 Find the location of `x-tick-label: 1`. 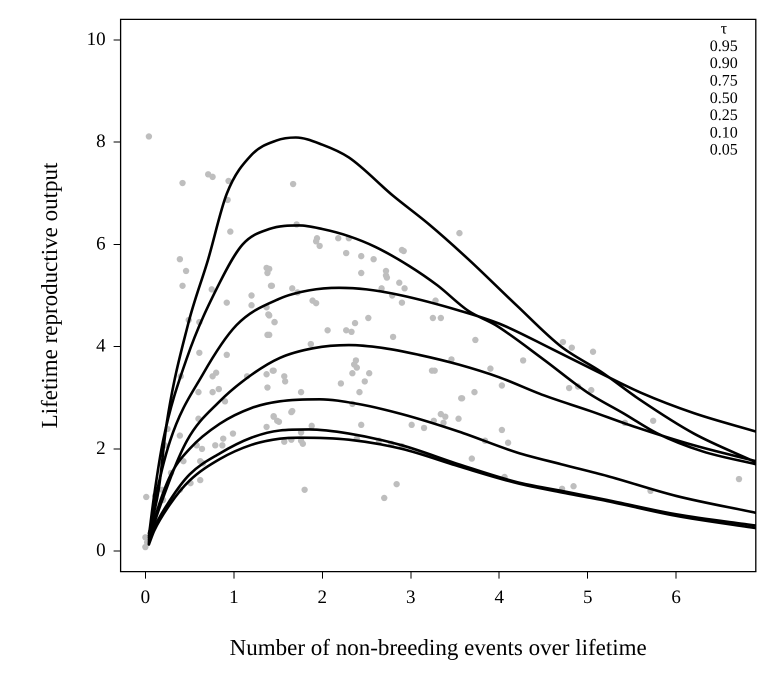

x-tick-label: 1 is located at coordinates (234, 597).